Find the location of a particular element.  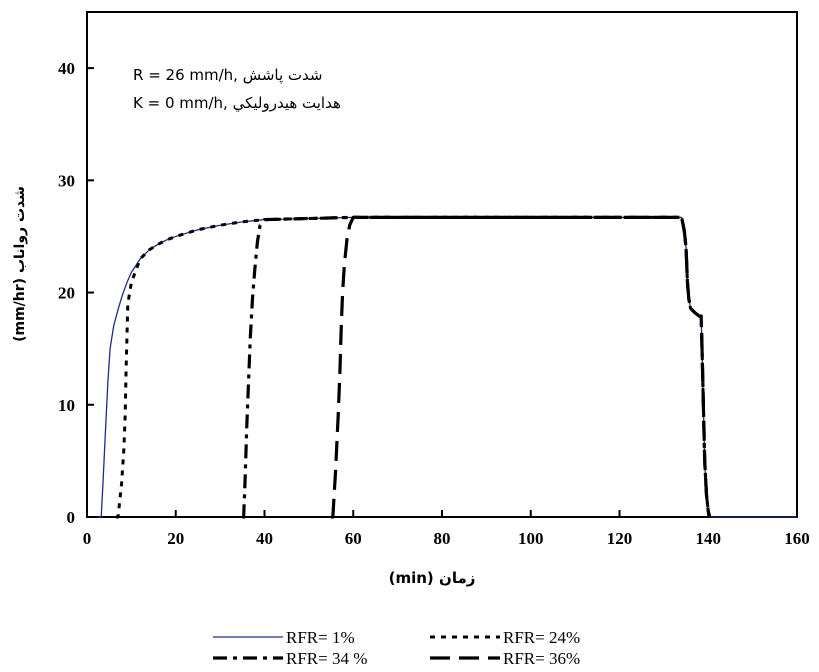

y-tick-label: 20 is located at coordinates (66, 293).